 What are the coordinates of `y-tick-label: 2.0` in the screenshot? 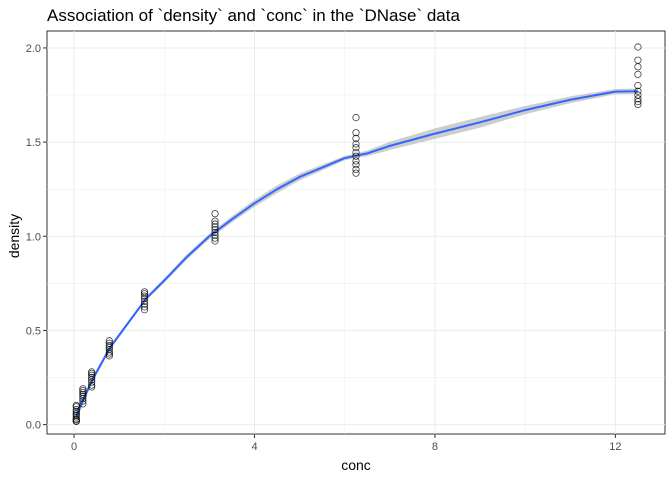 It's located at (33, 49).